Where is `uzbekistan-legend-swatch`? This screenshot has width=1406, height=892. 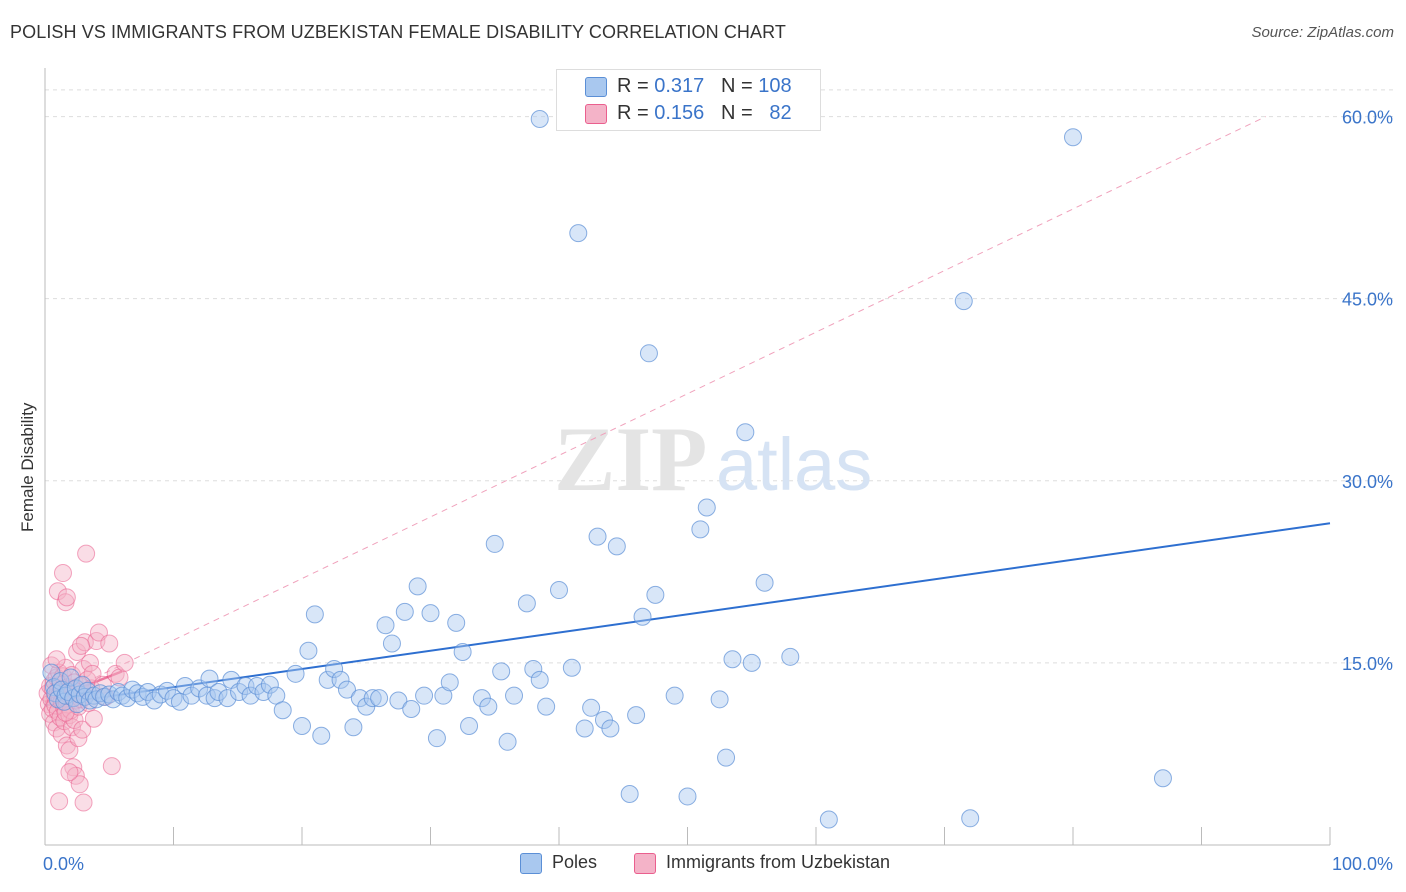 uzbekistan-legend-swatch is located at coordinates (645, 863).